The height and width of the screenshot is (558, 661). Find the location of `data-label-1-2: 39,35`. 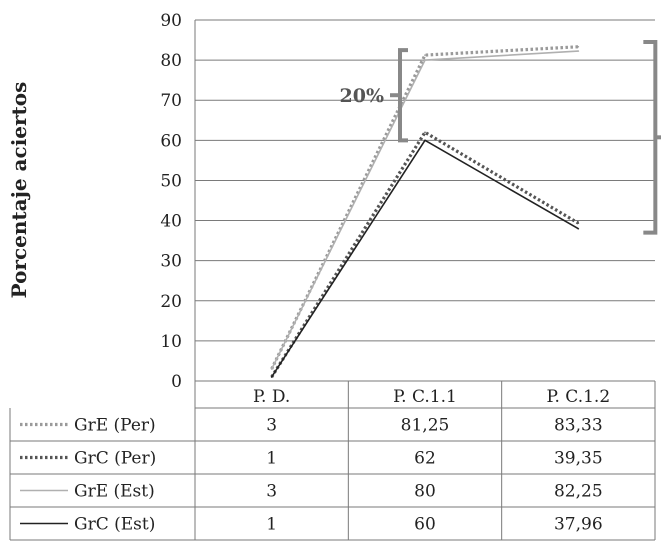

data-label-1-2: 39,35 is located at coordinates (578, 459).